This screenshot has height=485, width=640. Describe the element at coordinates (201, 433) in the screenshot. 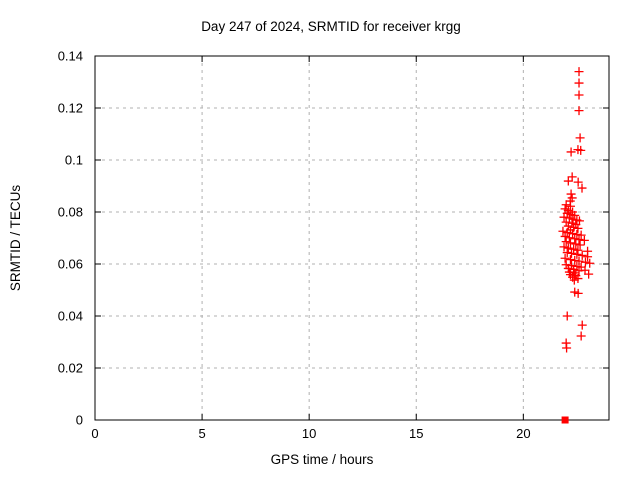

I see `x-tick-label: 5` at that location.